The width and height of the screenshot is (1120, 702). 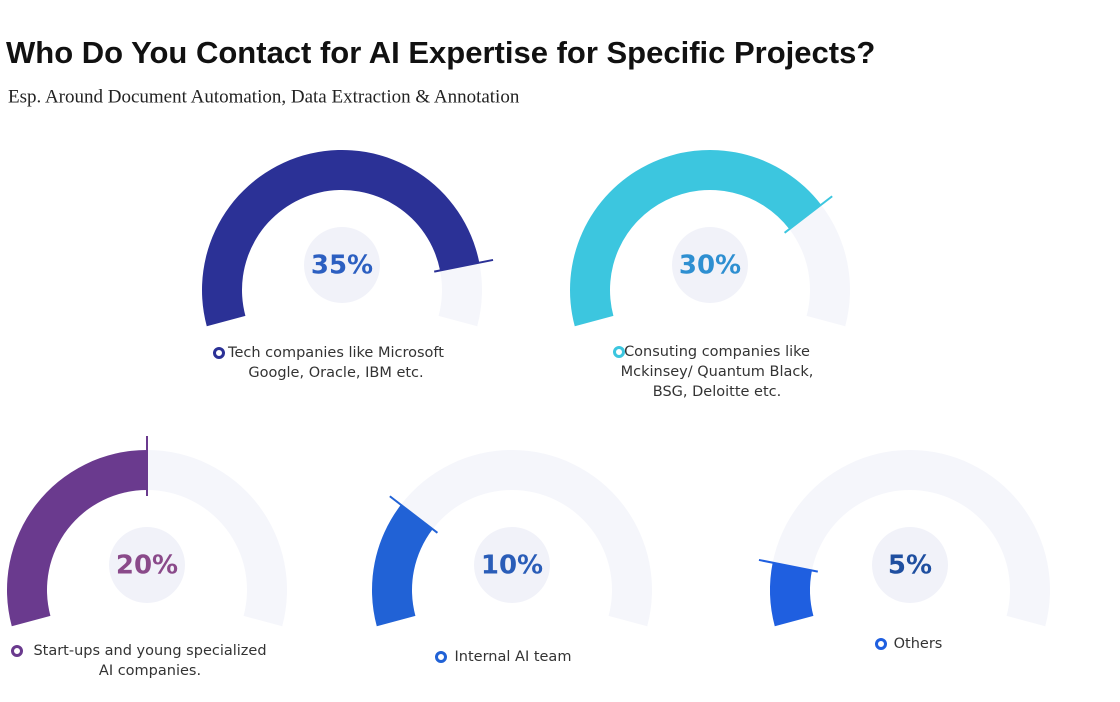 What do you see at coordinates (717, 372) in the screenshot?
I see `legend-label: Mckinsey/ Quantum Black,` at bounding box center [717, 372].